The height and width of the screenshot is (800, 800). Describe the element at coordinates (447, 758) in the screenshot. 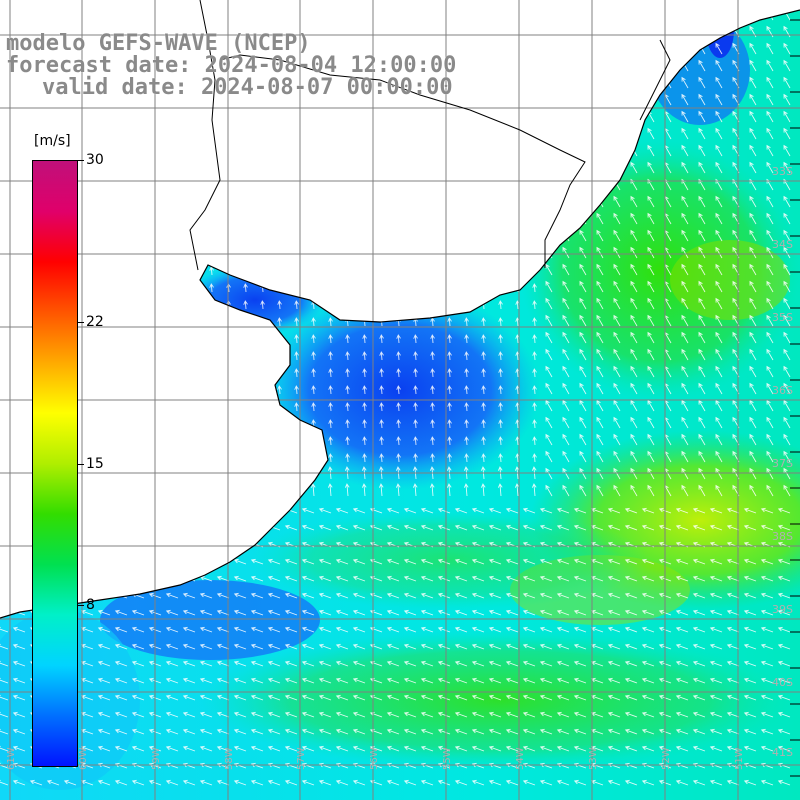

I see `longitude-label: 55W` at that location.